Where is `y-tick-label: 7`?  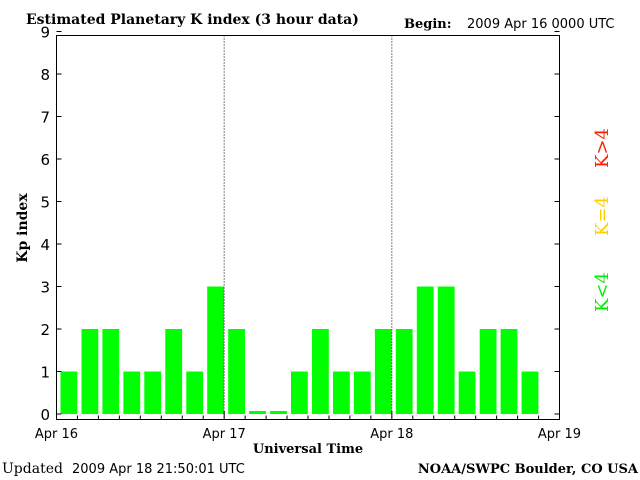
y-tick-label: 7 is located at coordinates (45, 118).